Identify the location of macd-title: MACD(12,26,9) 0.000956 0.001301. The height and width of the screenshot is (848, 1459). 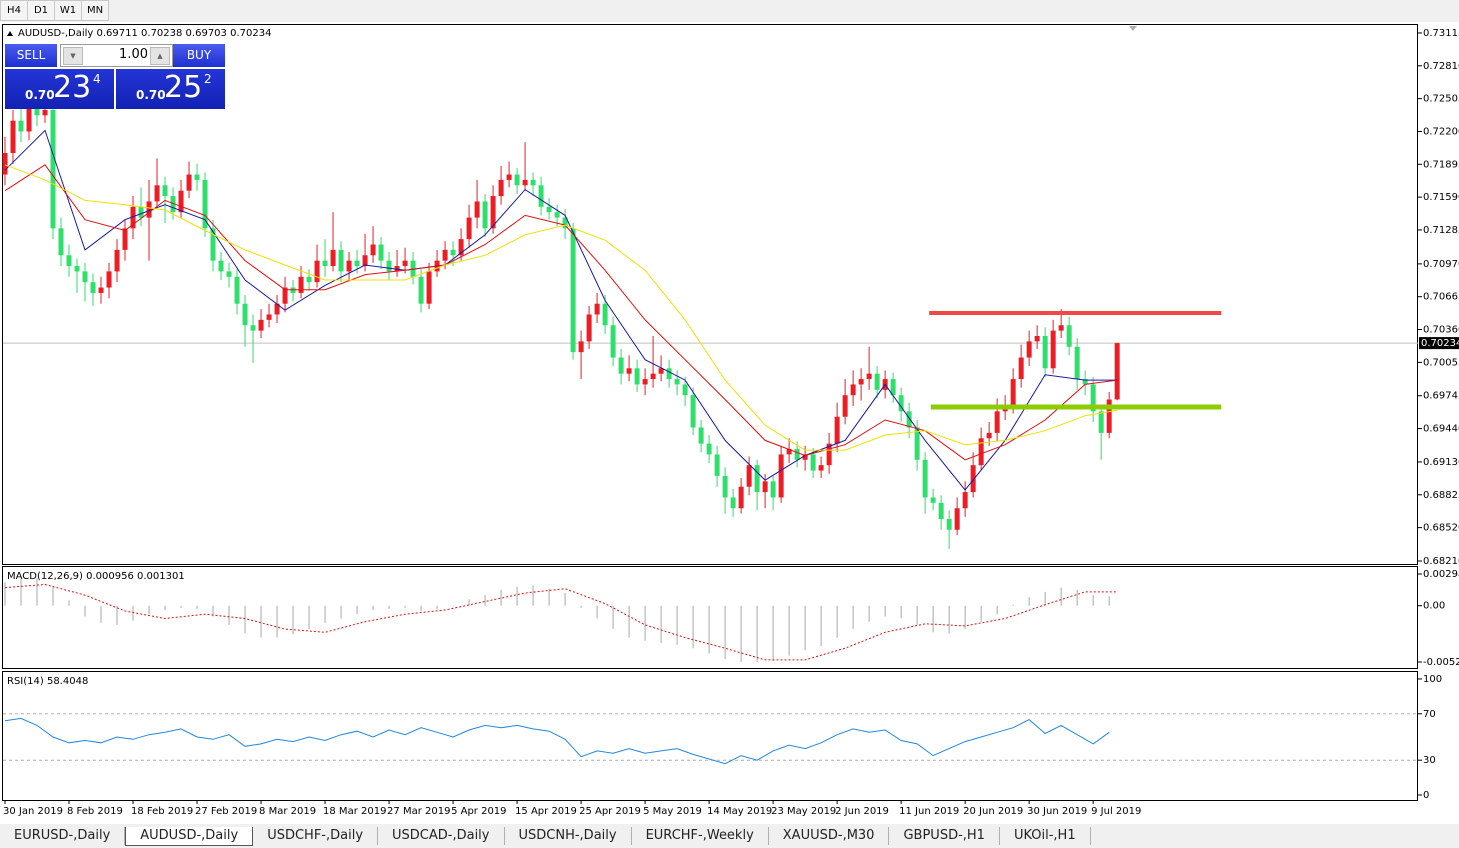
(96, 576).